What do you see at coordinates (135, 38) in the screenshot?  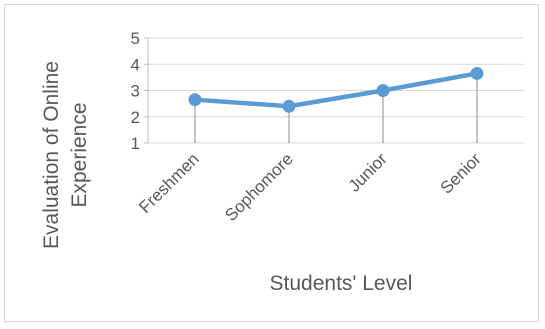 I see `y-tick-label: 5` at bounding box center [135, 38].